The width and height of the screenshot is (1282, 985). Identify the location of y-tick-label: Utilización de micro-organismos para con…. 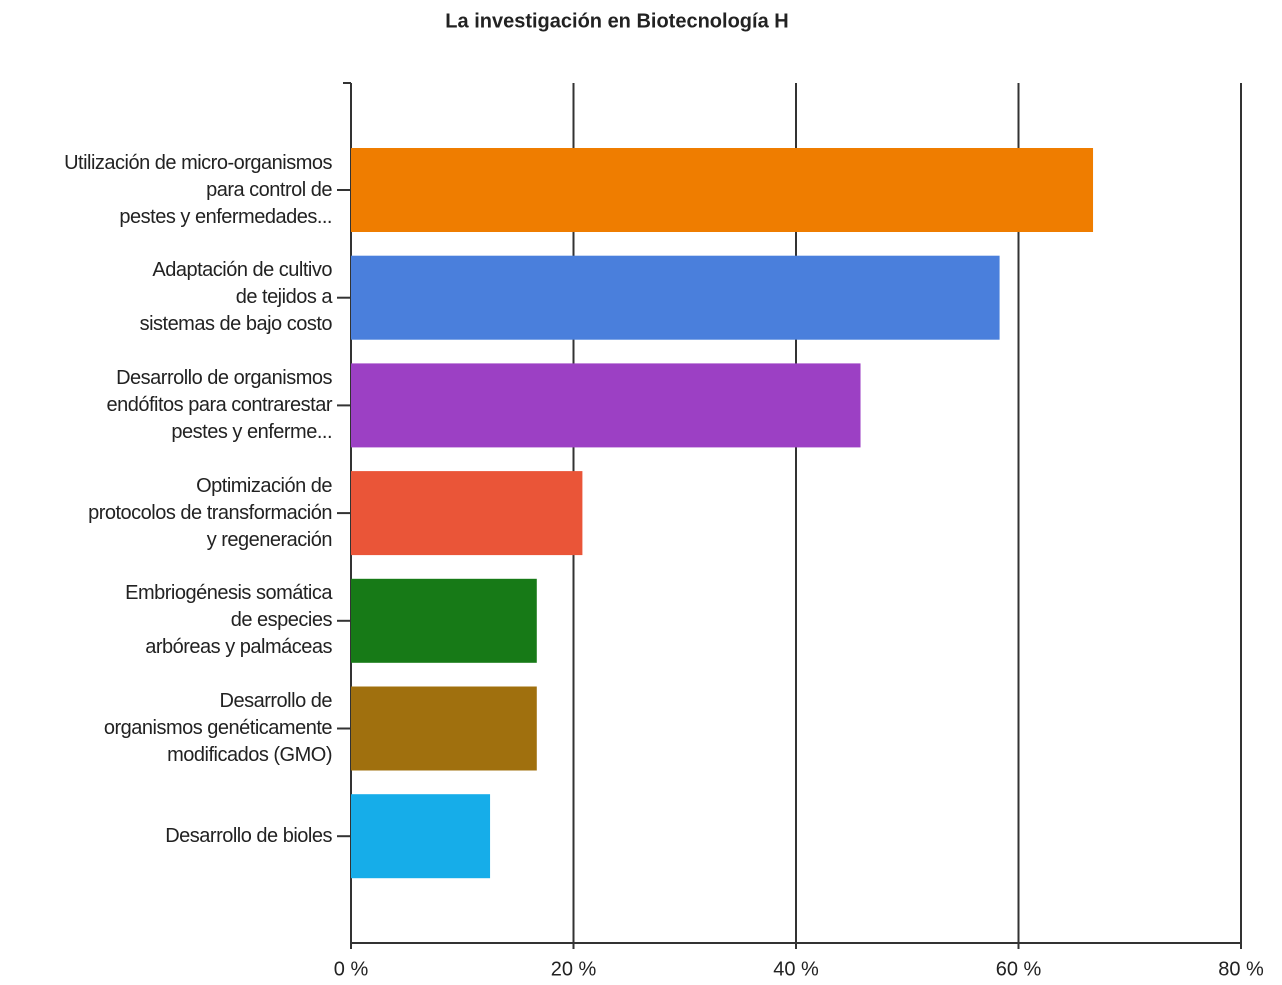
(198, 189).